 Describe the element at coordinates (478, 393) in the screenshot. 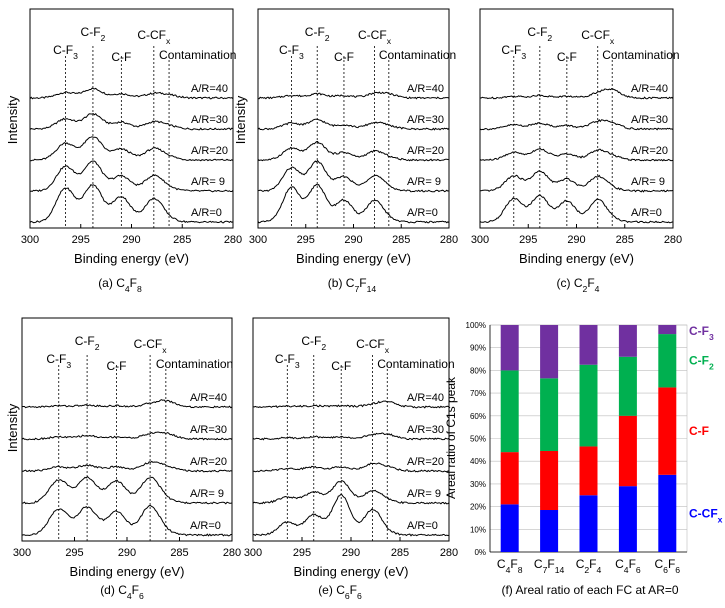

I see `y-tick-label: 70%` at that location.